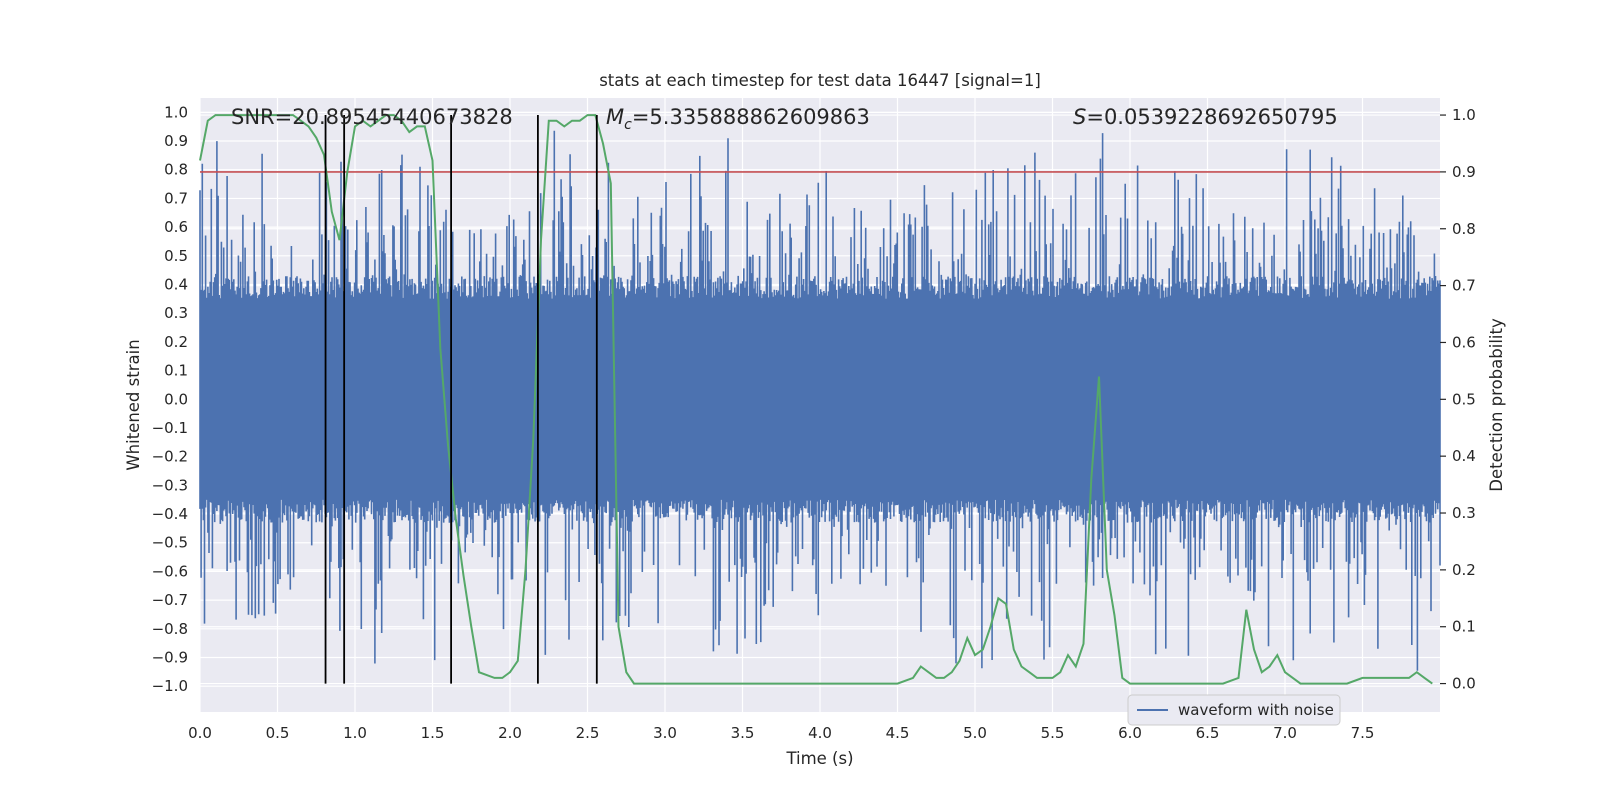 Image resolution: width=1600 pixels, height=800 pixels. I want to click on x-tick-label: 7.5, so click(1363, 733).